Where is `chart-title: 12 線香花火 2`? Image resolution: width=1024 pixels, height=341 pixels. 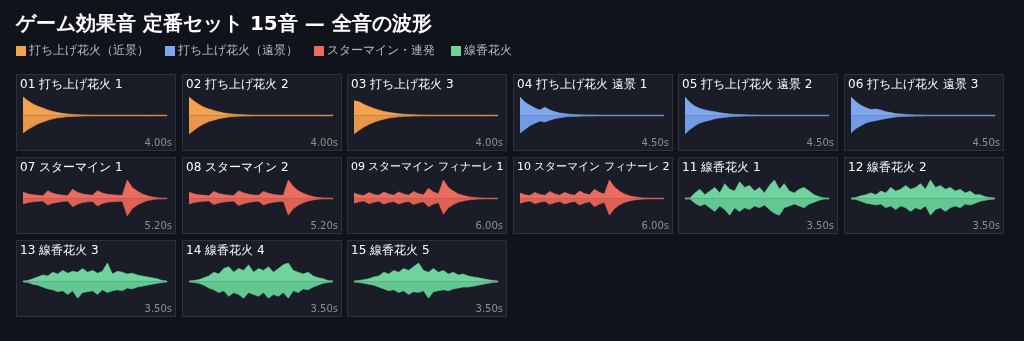 chart-title: 12 線香花火 2 is located at coordinates (887, 167).